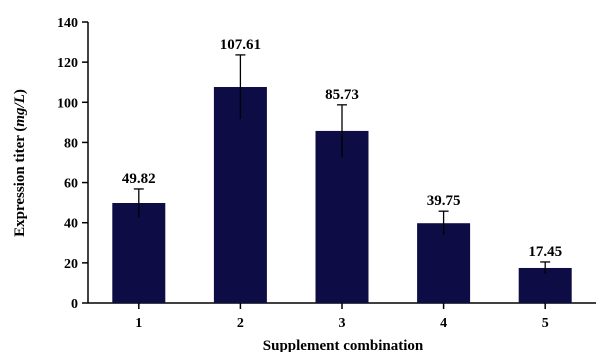 Image resolution: width=601 pixels, height=352 pixels. What do you see at coordinates (74, 304) in the screenshot?
I see `y-tick-label: 0` at bounding box center [74, 304].